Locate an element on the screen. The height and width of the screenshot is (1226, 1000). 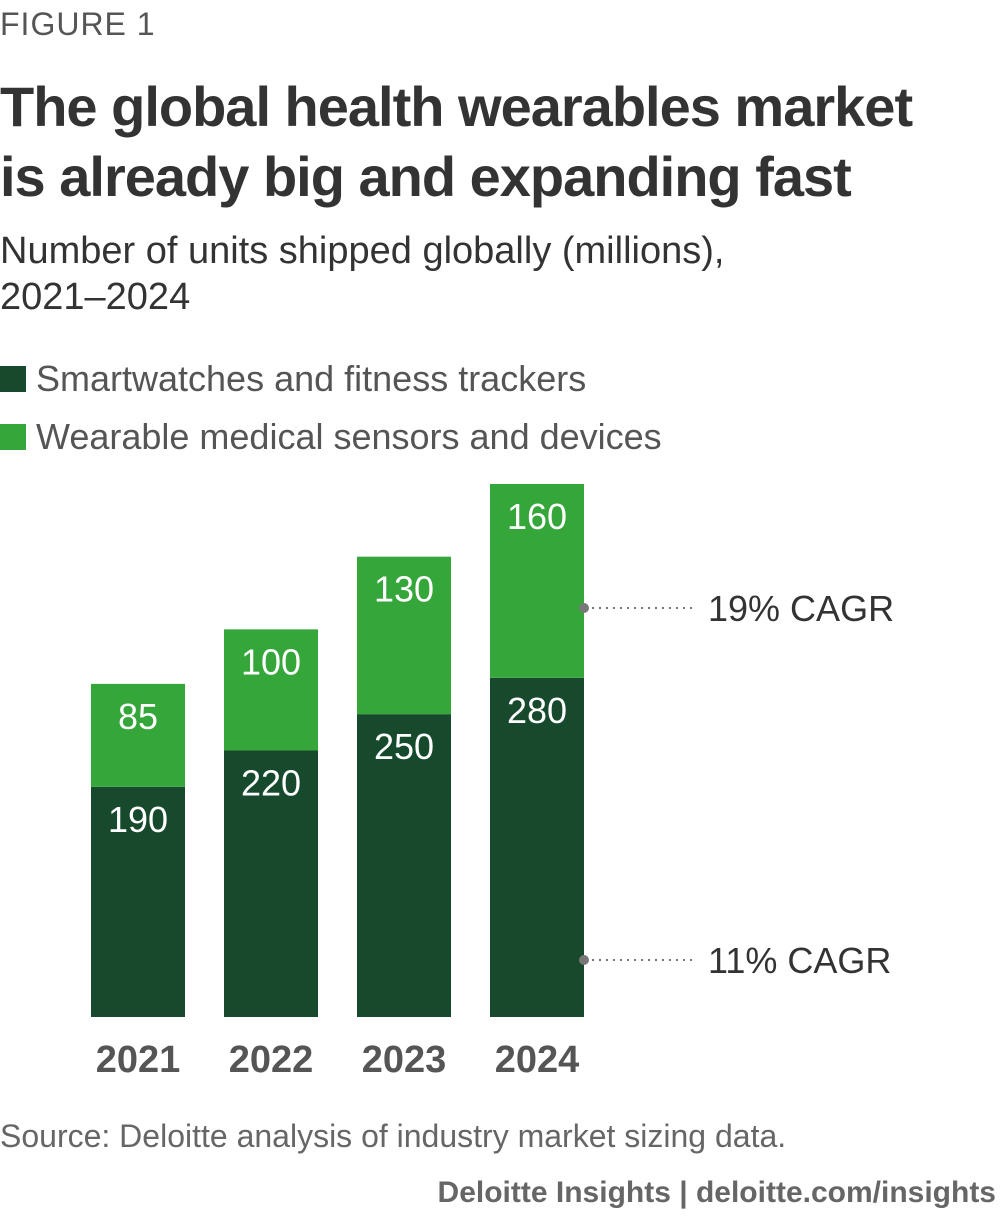
cagr-label-1: 11% CAGR is located at coordinates (799, 960).